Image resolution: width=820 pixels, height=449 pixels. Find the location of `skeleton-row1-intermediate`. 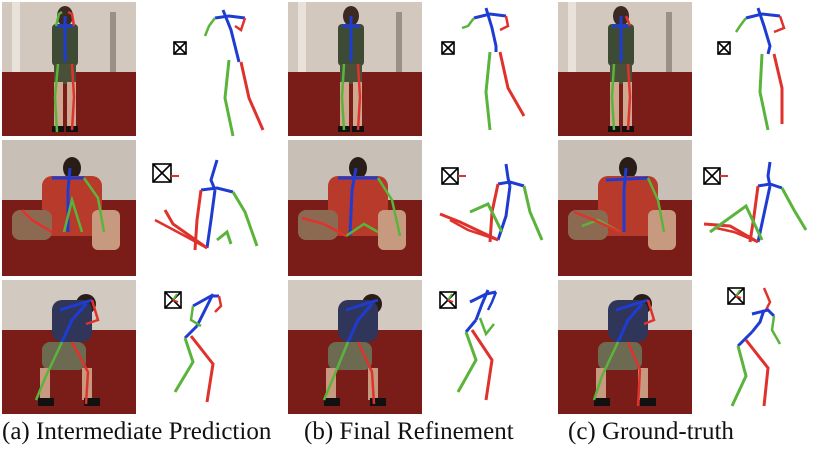

skeleton-row1-intermediate is located at coordinates (210, 69).